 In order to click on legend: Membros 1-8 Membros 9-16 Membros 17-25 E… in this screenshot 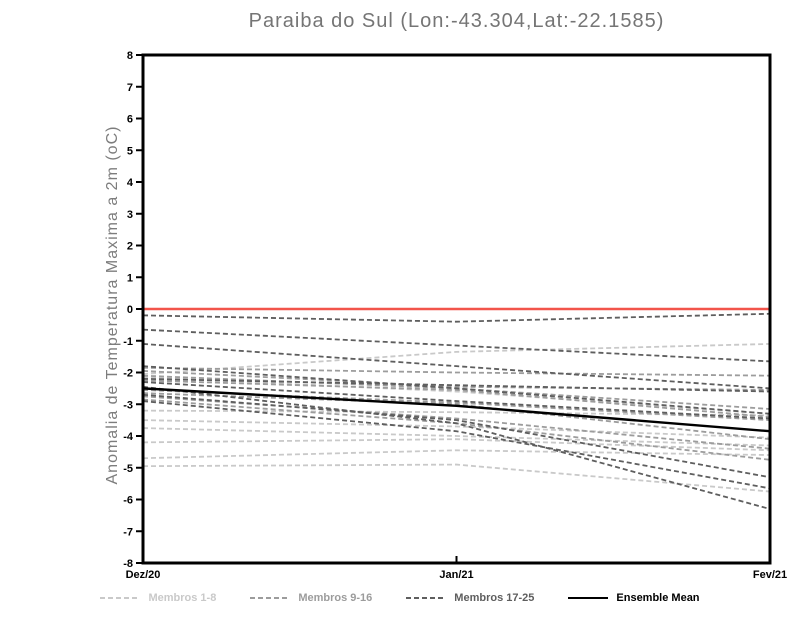, I will do `click(400, 598)`.